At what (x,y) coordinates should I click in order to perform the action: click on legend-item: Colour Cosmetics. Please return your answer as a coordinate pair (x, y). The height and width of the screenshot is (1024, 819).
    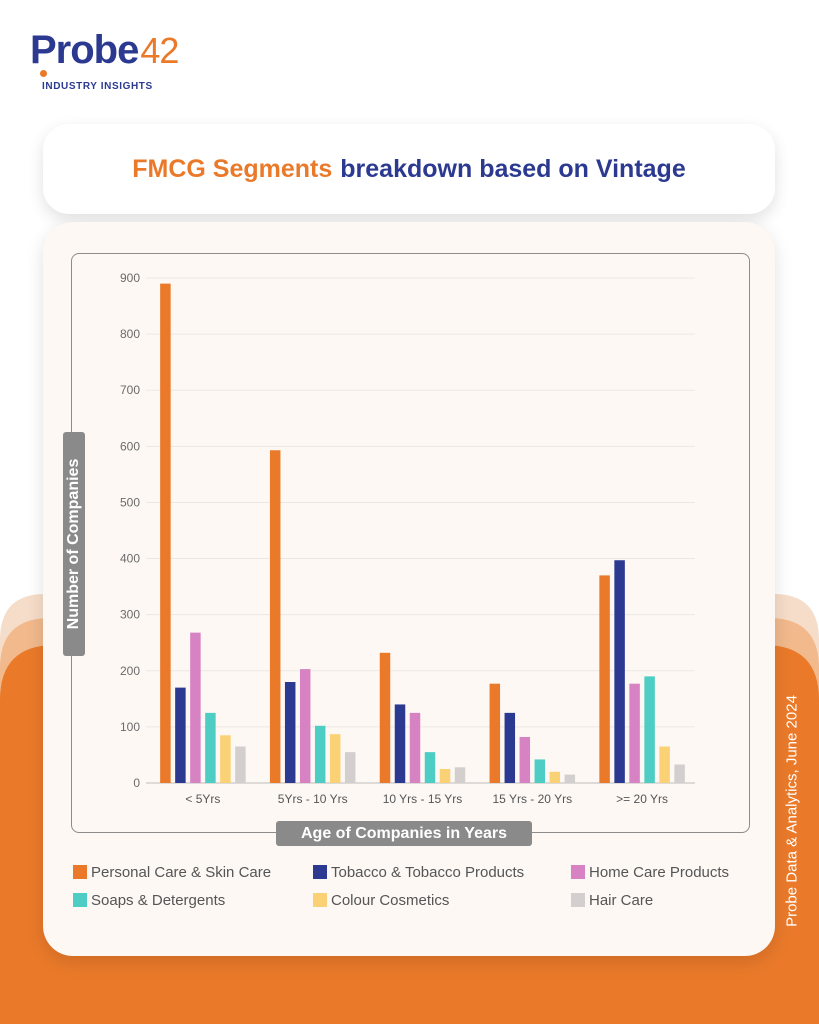
    Looking at the image, I should click on (381, 900).